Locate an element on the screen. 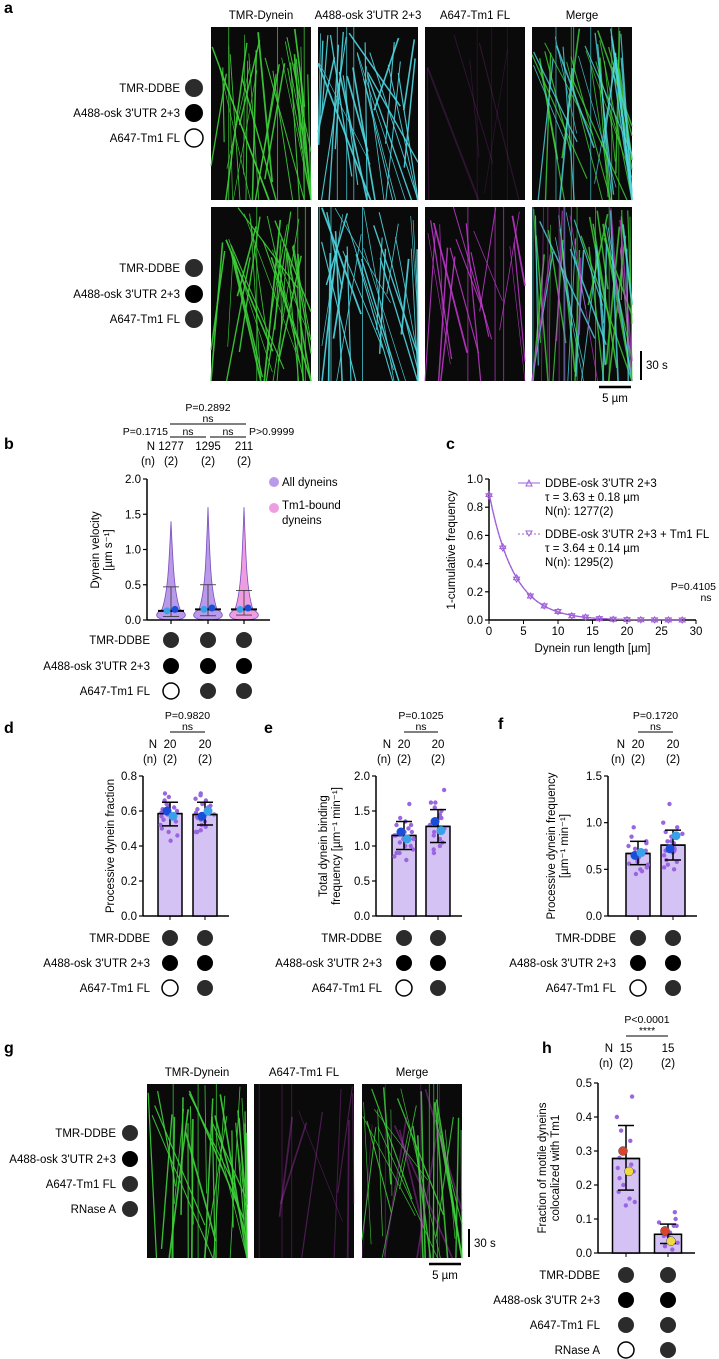 The image size is (719, 1359). condition-label: A647-Tm1 FL is located at coordinates (115, 989).